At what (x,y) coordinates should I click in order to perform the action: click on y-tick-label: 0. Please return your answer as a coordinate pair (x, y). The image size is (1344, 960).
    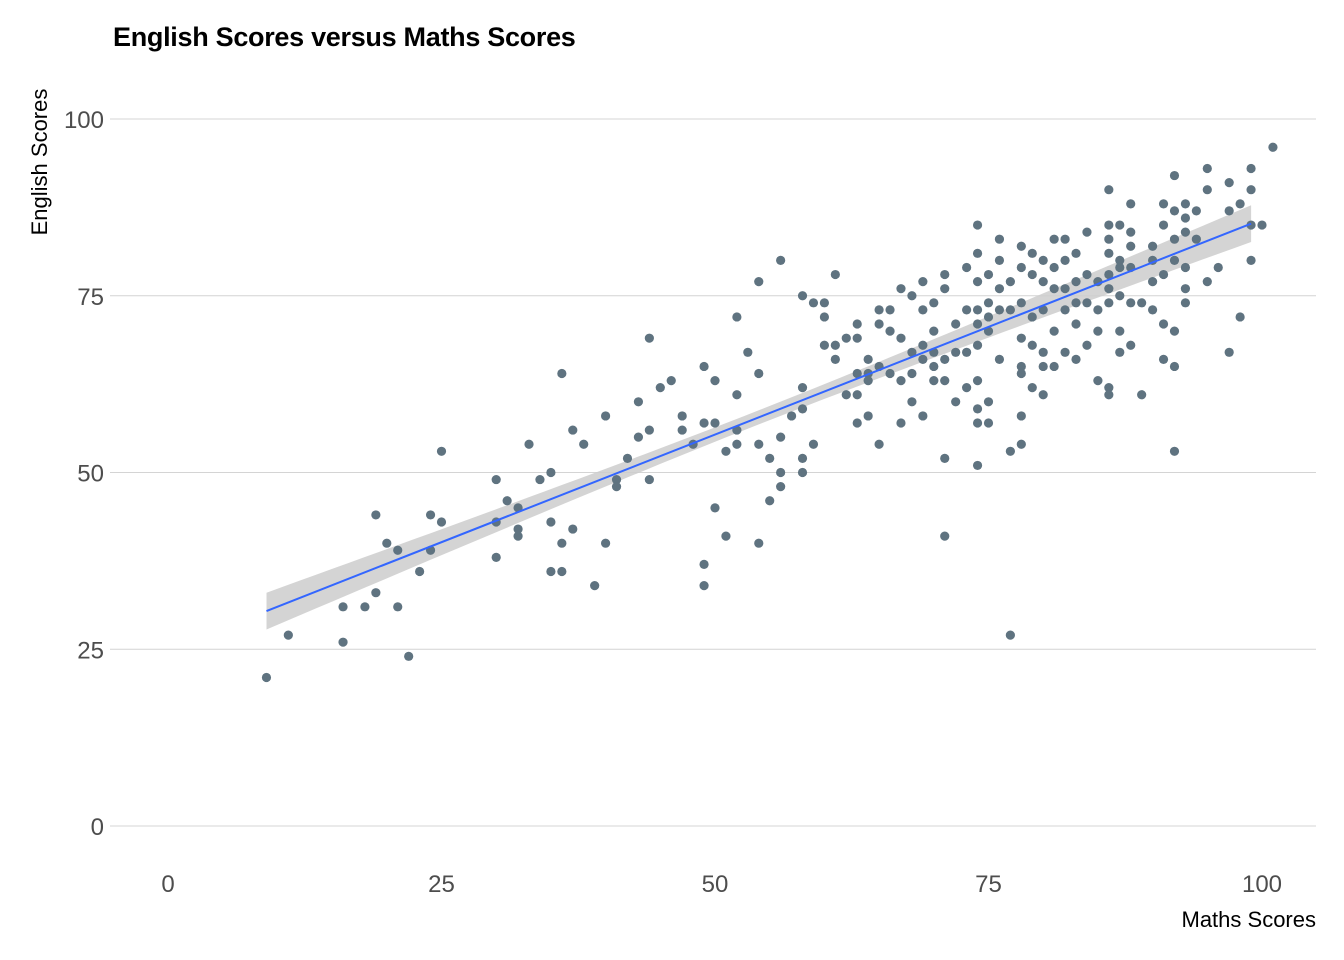
    Looking at the image, I should click on (97, 827).